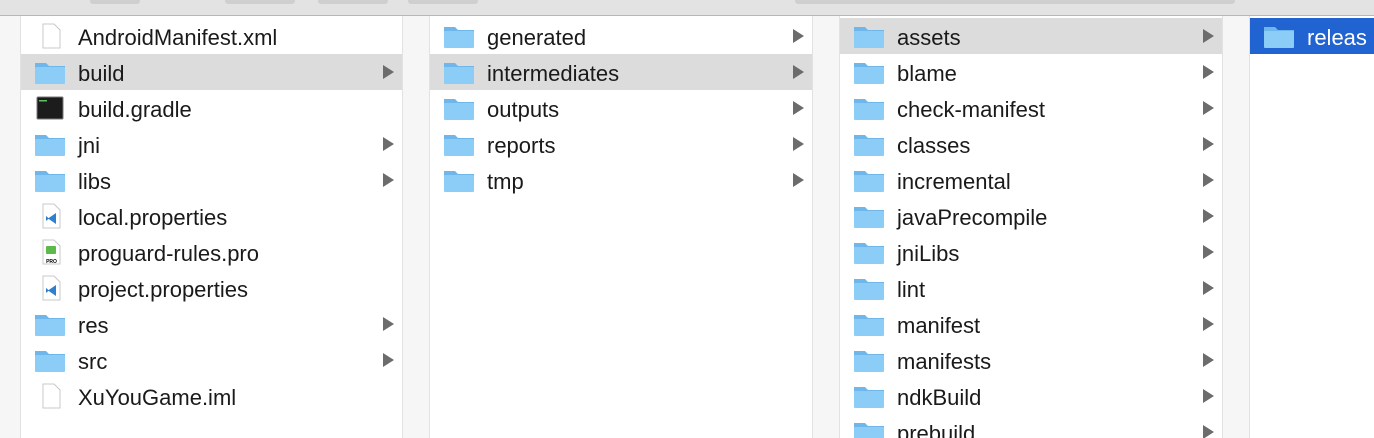  What do you see at coordinates (211, 72) in the screenshot?
I see `list-item: build` at bounding box center [211, 72].